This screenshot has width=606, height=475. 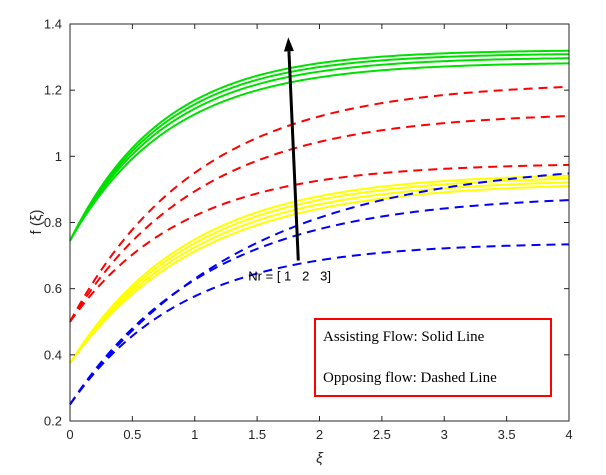 I want to click on y-tick-label: 0.4, so click(x=53, y=354).